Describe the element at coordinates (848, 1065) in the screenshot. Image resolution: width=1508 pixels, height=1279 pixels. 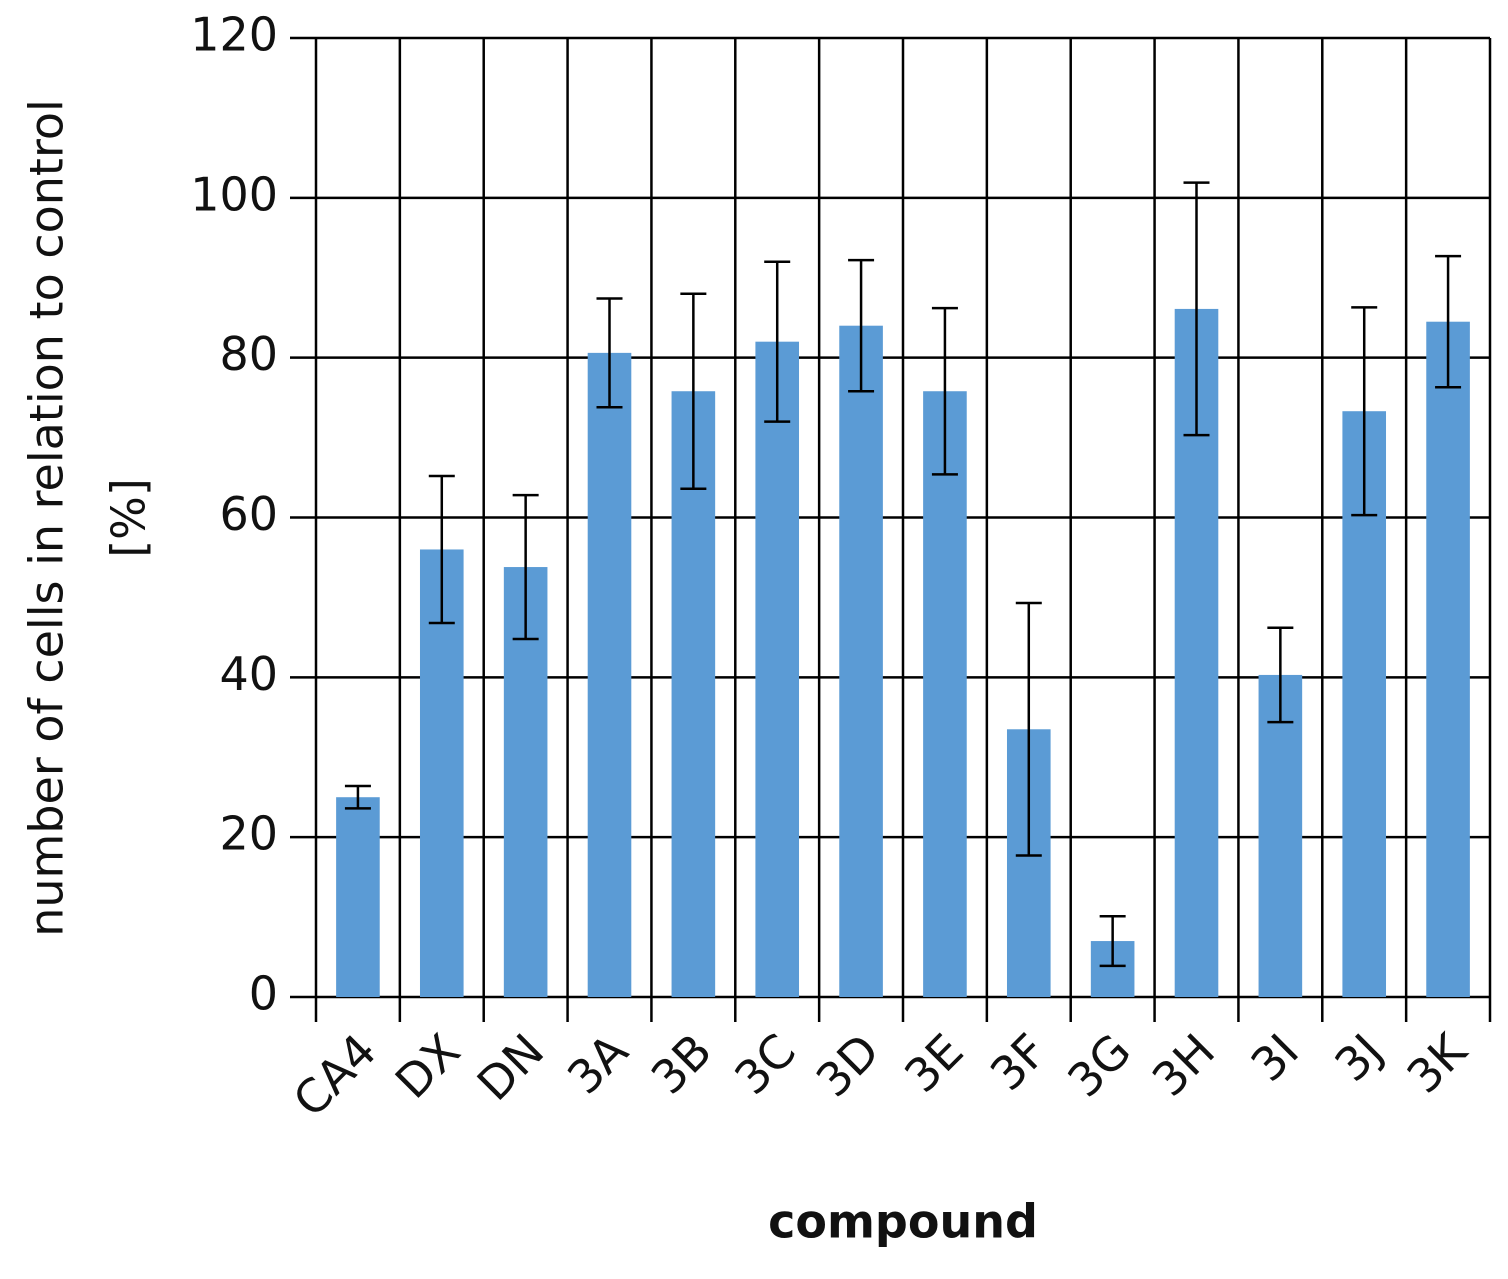
I see `x-tick-label: 3D` at that location.